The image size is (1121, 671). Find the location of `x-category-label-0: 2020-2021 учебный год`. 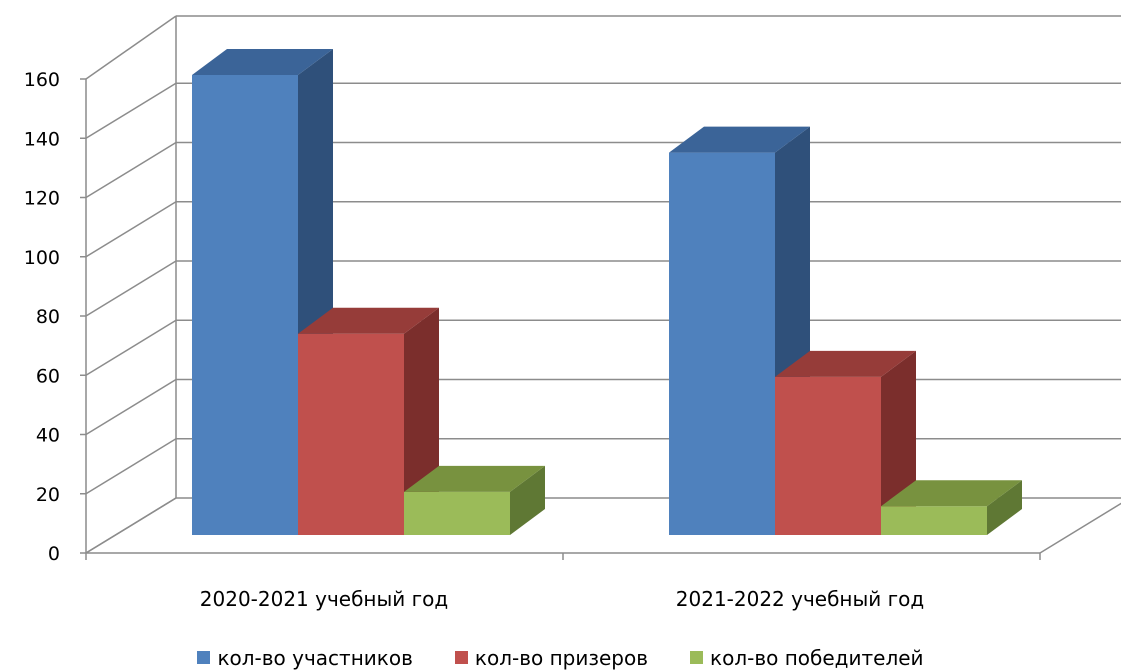

x-category-label-0: 2020-2021 учебный год is located at coordinates (324, 599).